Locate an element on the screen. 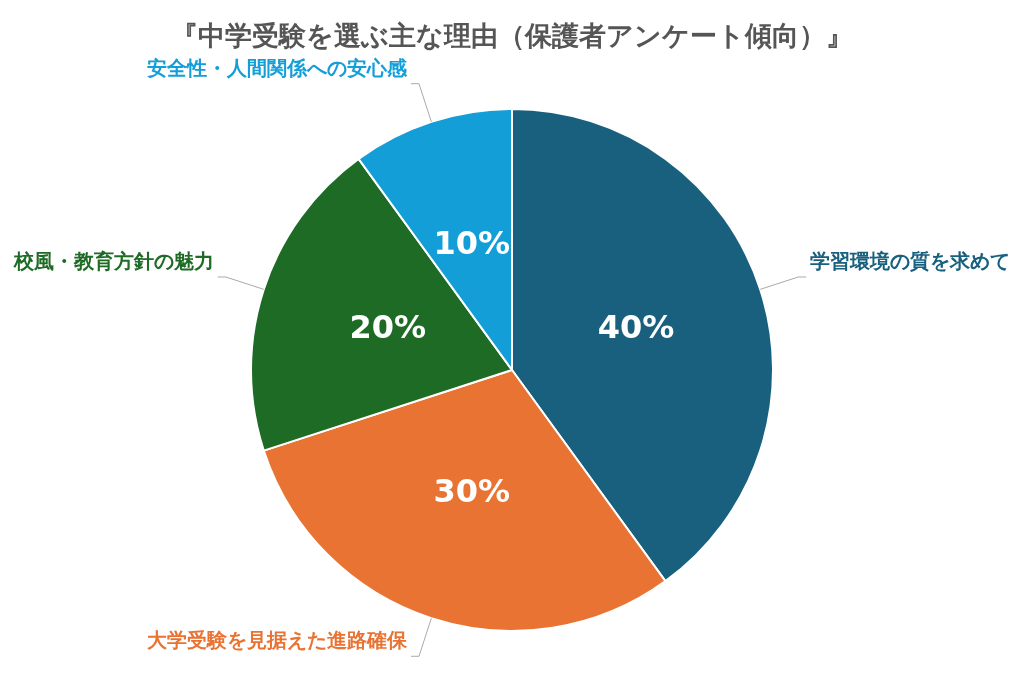 The height and width of the screenshot is (687, 1024). data-label: 10% is located at coordinates (471, 243).